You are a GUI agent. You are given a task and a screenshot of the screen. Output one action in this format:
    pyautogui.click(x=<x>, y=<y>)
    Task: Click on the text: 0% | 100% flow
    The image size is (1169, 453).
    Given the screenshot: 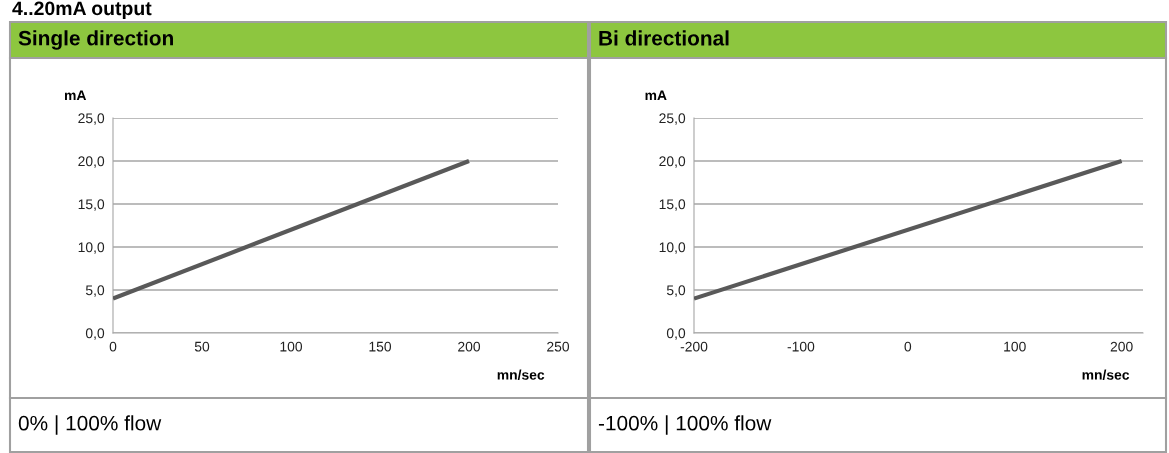 What is the action you would take?
    pyautogui.click(x=90, y=425)
    